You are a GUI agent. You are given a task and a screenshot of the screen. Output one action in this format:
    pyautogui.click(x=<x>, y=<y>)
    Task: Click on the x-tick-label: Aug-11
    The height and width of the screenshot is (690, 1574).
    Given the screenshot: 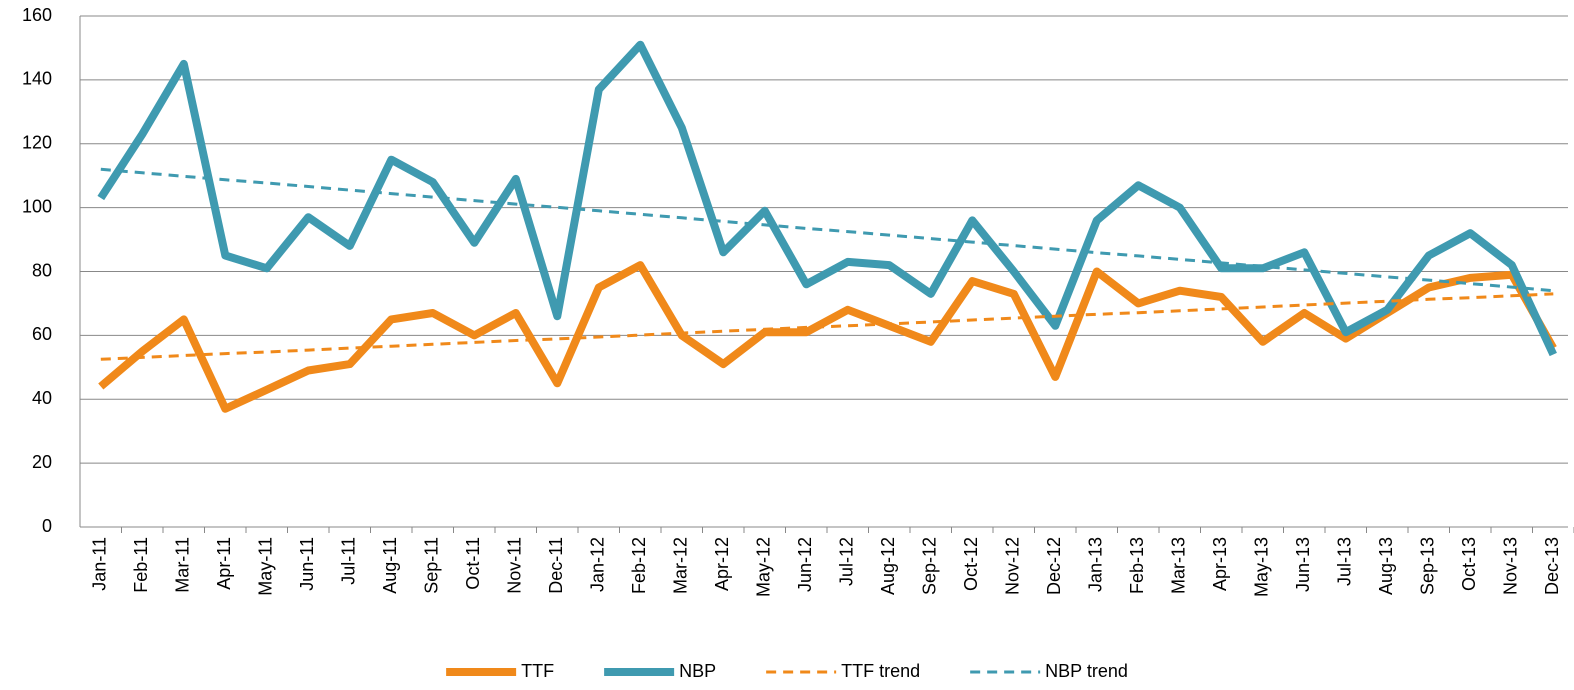 What is the action you would take?
    pyautogui.click(x=390, y=565)
    